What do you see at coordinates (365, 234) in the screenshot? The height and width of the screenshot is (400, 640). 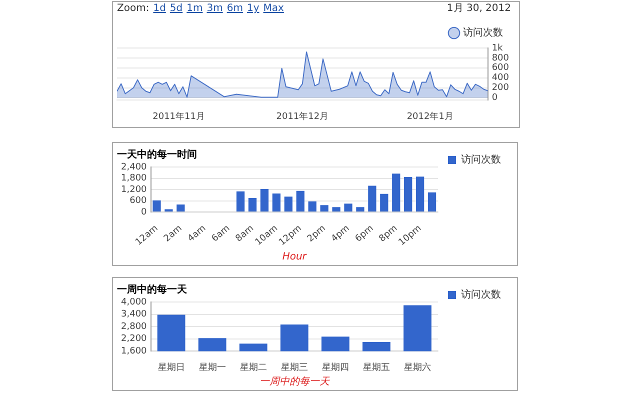 I see `x-tick-label: 6pm` at bounding box center [365, 234].